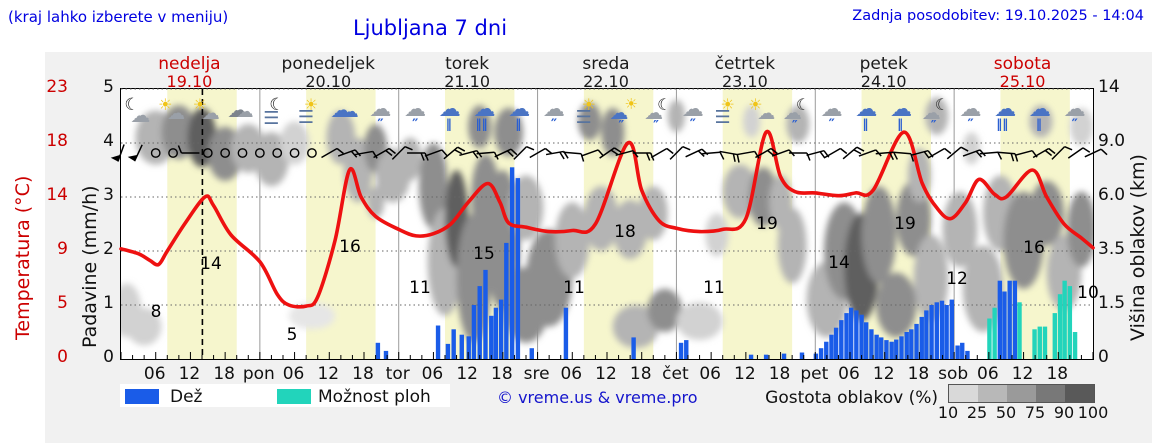  What do you see at coordinates (363, 374) in the screenshot?
I see `x-label-1-18: 18` at bounding box center [363, 374].